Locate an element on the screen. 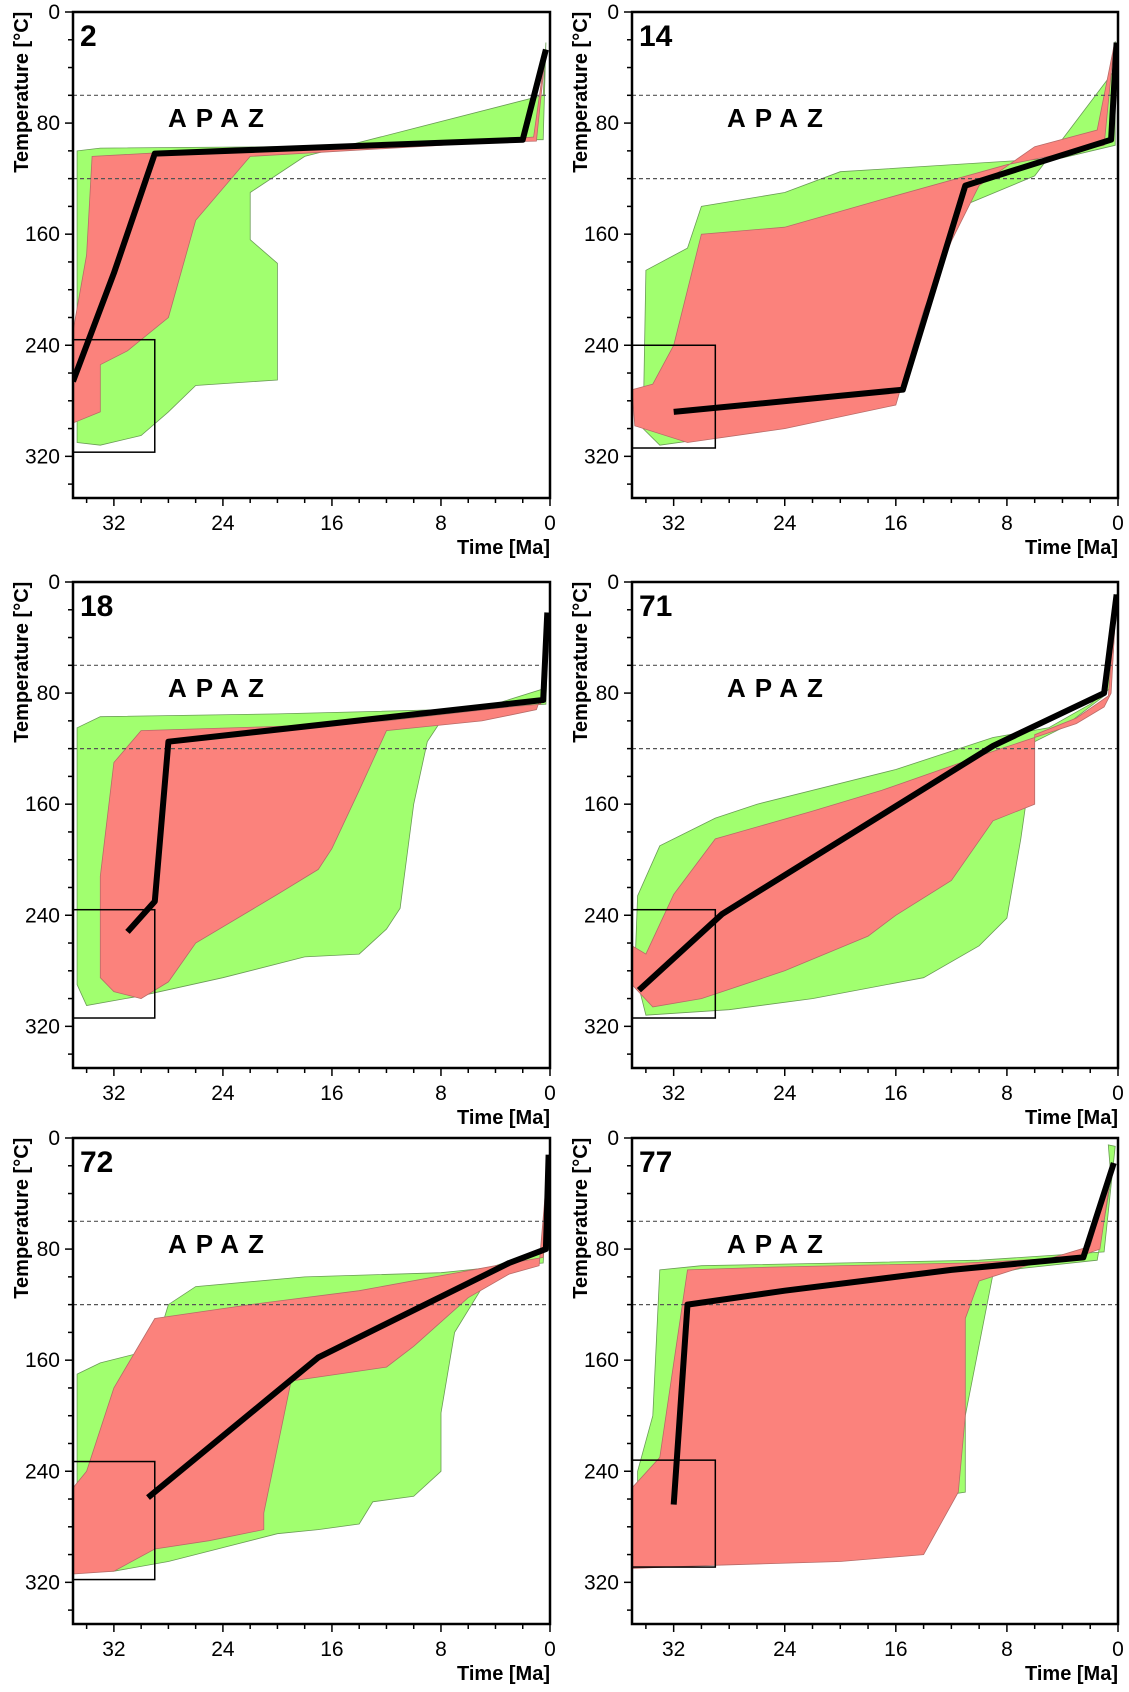 This screenshot has width=1129, height=1692. panel-77-x-tick-label: 16 is located at coordinates (895, 1649).